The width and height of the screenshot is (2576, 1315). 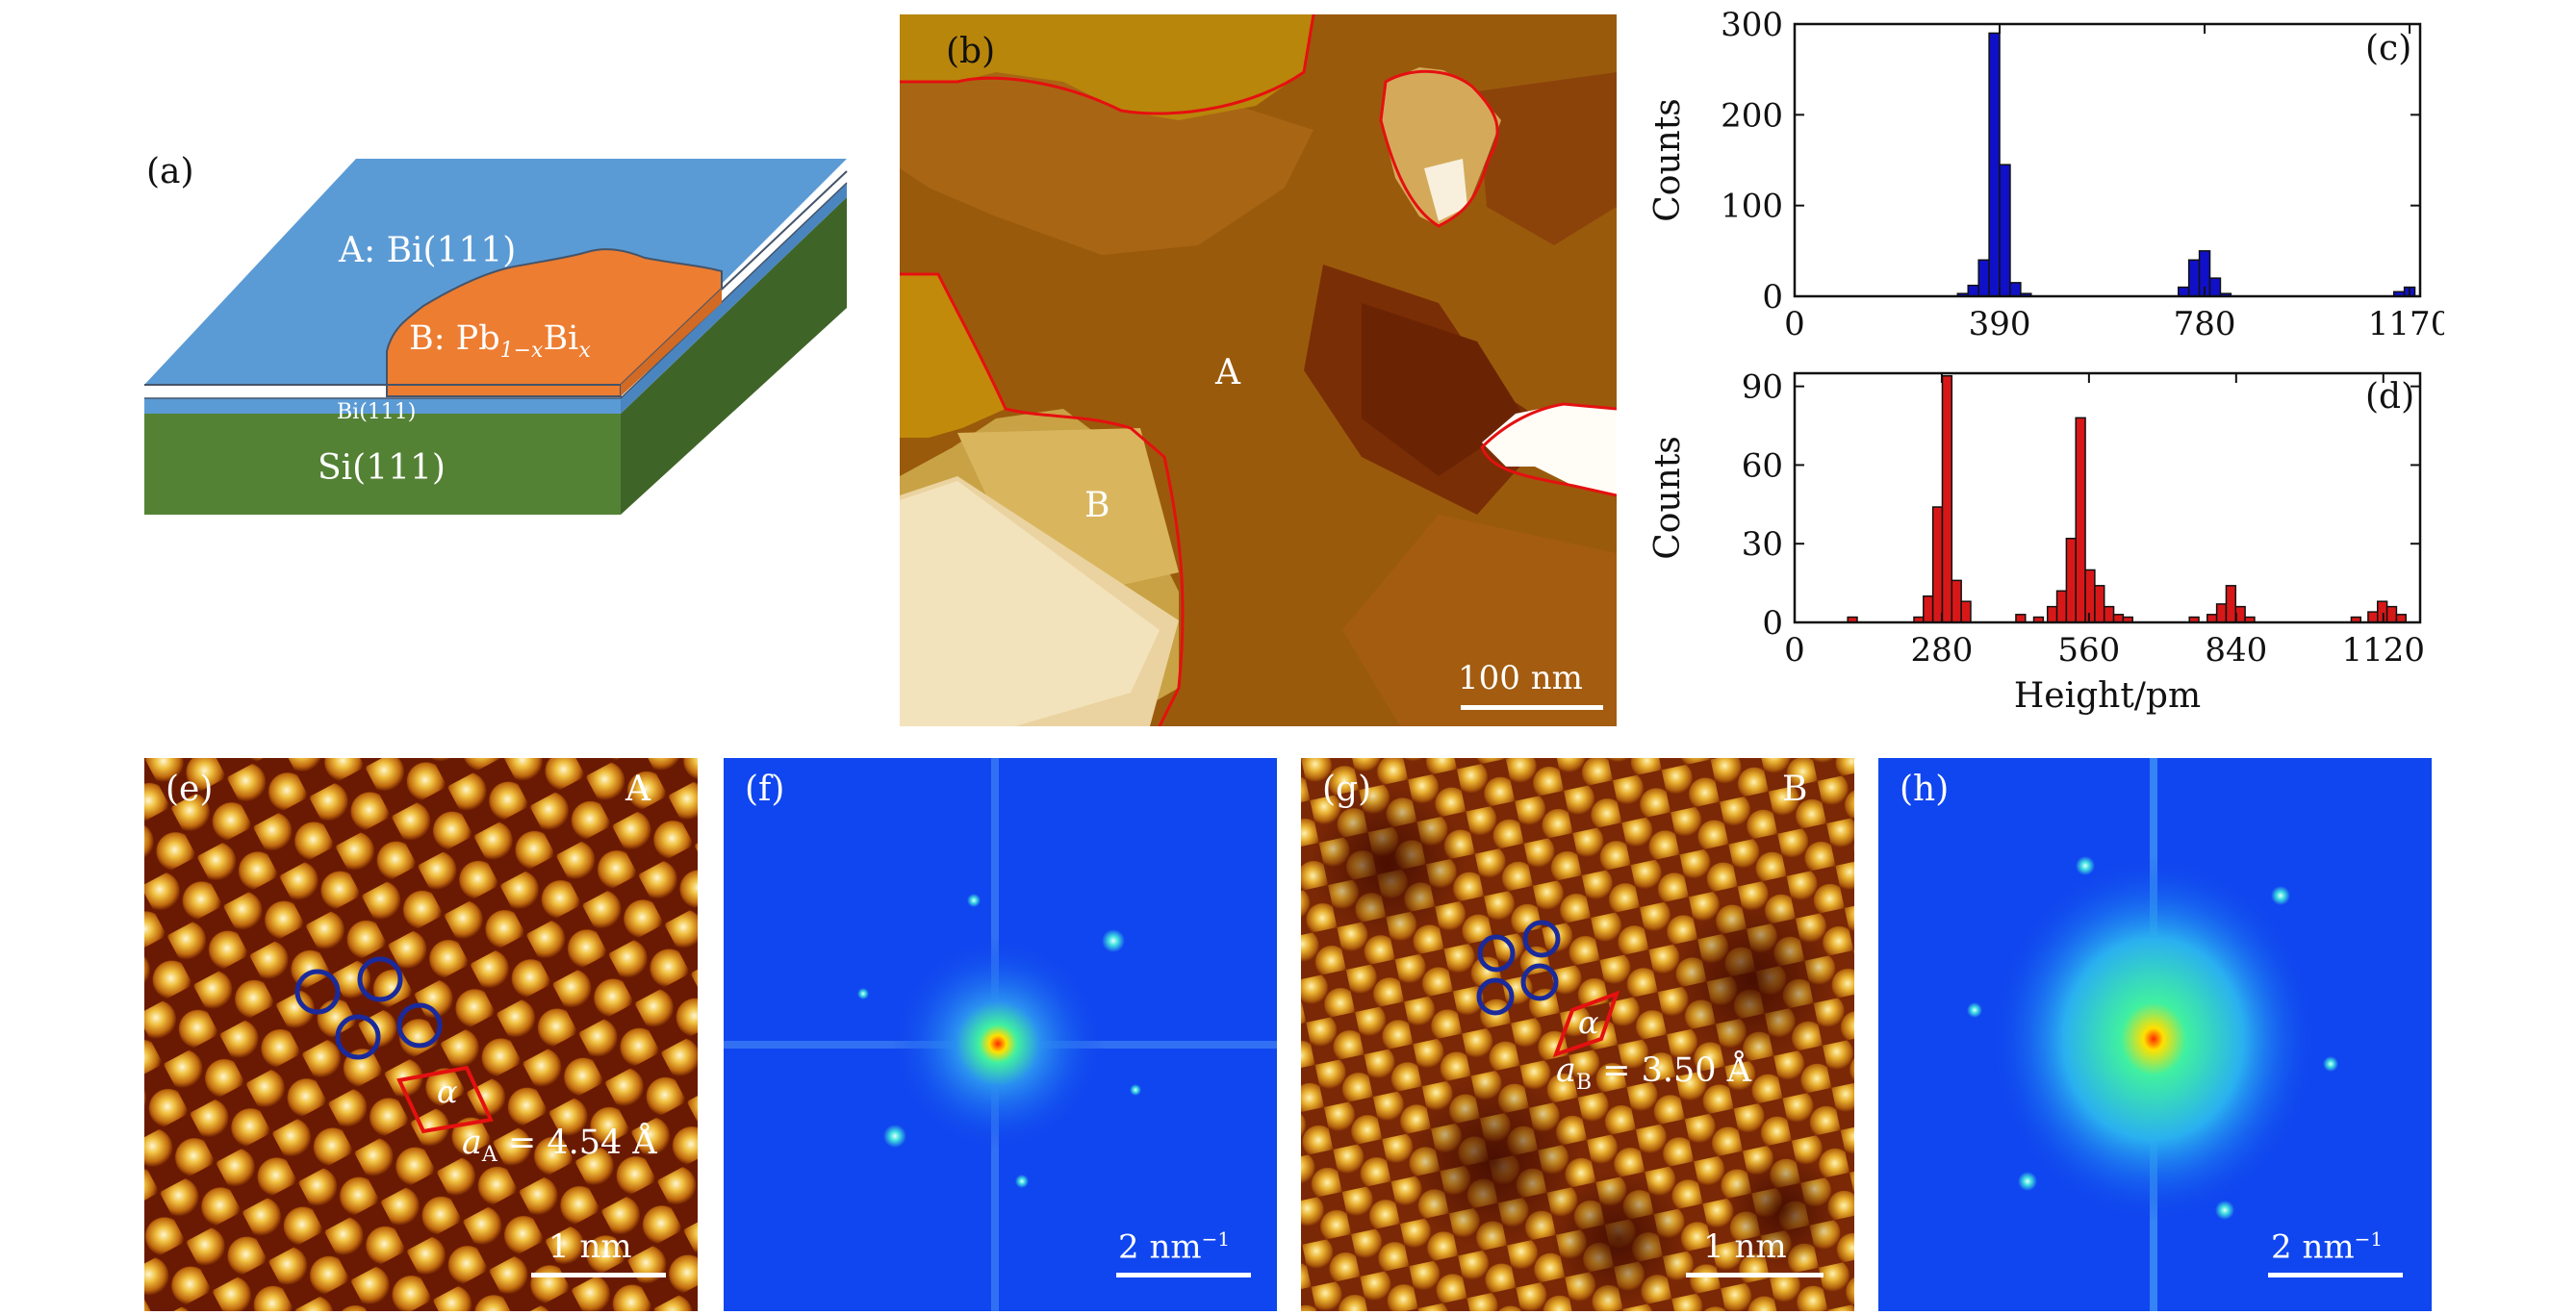 What do you see at coordinates (428, 250) in the screenshot?
I see `bi-top-label: A: Bi(111)` at bounding box center [428, 250].